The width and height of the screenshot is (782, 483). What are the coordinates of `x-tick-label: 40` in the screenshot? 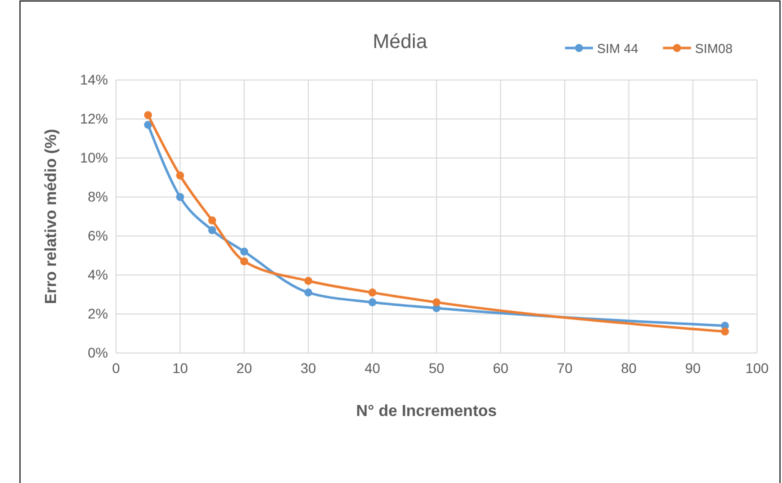 It's located at (372, 368).